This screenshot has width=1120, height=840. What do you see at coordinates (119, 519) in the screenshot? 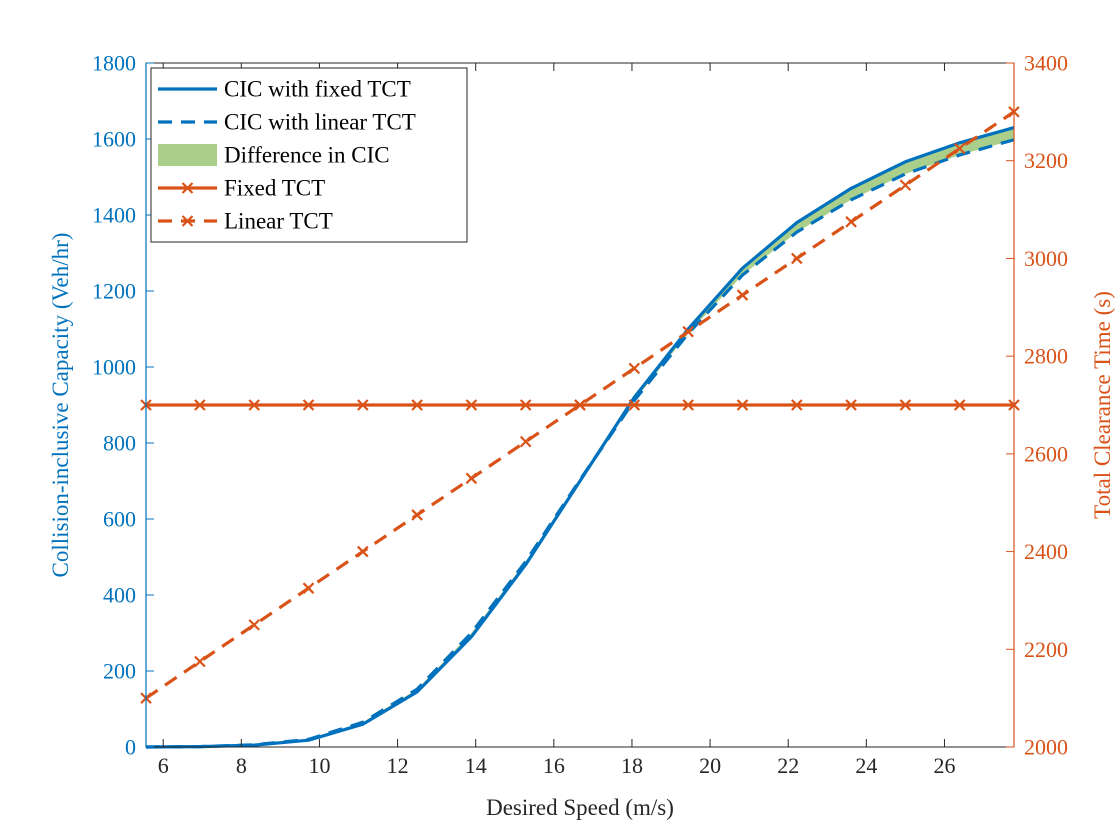
I see `left-y-tick-label: 600` at bounding box center [119, 519].